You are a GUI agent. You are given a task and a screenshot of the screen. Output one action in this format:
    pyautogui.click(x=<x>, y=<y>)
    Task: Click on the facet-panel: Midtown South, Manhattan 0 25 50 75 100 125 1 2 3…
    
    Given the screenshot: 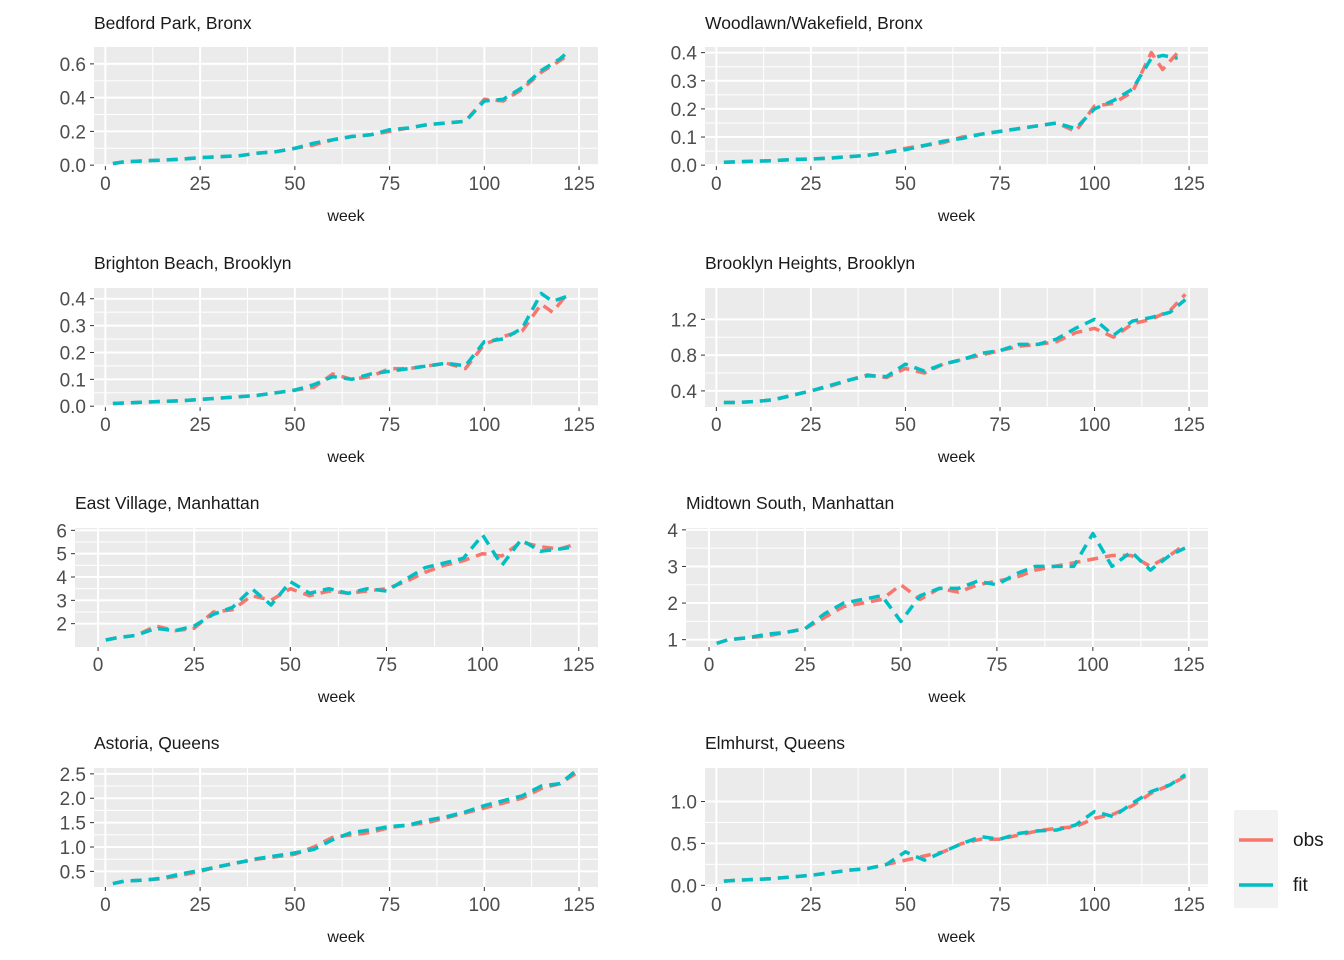 What is the action you would take?
    pyautogui.click(x=937, y=599)
    